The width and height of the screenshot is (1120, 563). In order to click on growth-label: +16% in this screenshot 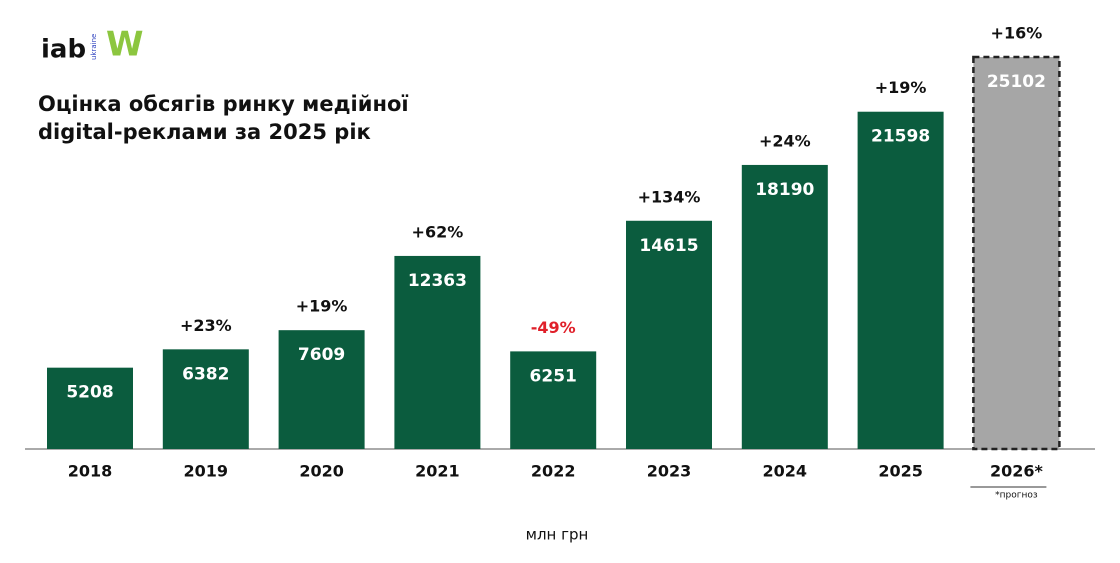, I will do `click(1017, 33)`.